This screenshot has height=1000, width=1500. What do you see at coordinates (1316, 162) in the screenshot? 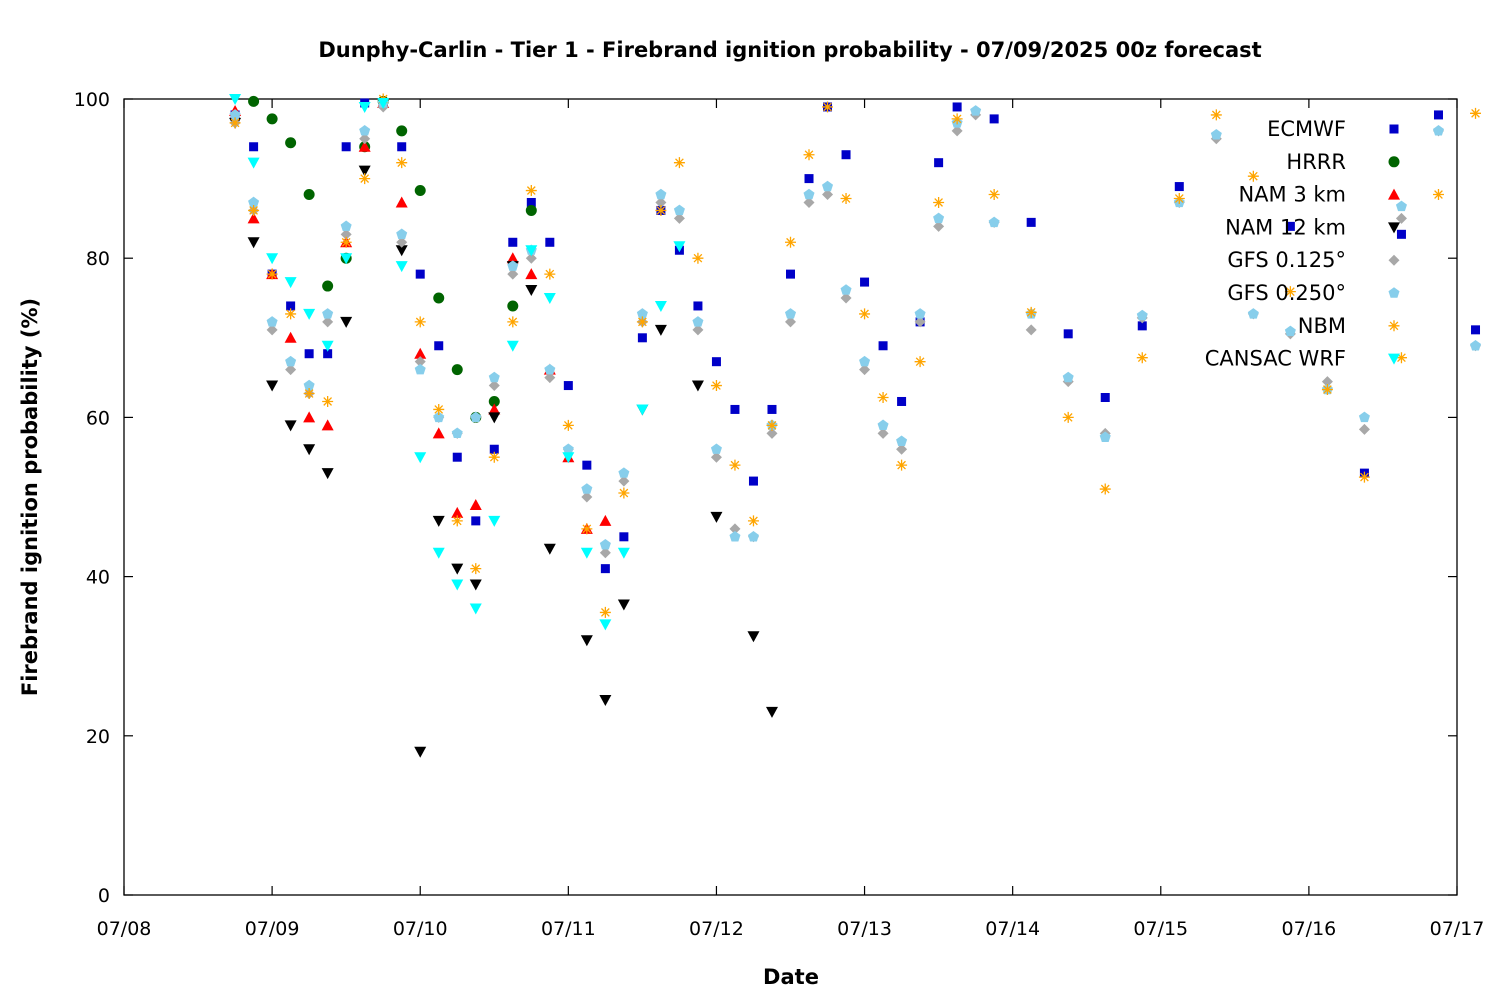
I see `legend-label: HRRR` at bounding box center [1316, 162].